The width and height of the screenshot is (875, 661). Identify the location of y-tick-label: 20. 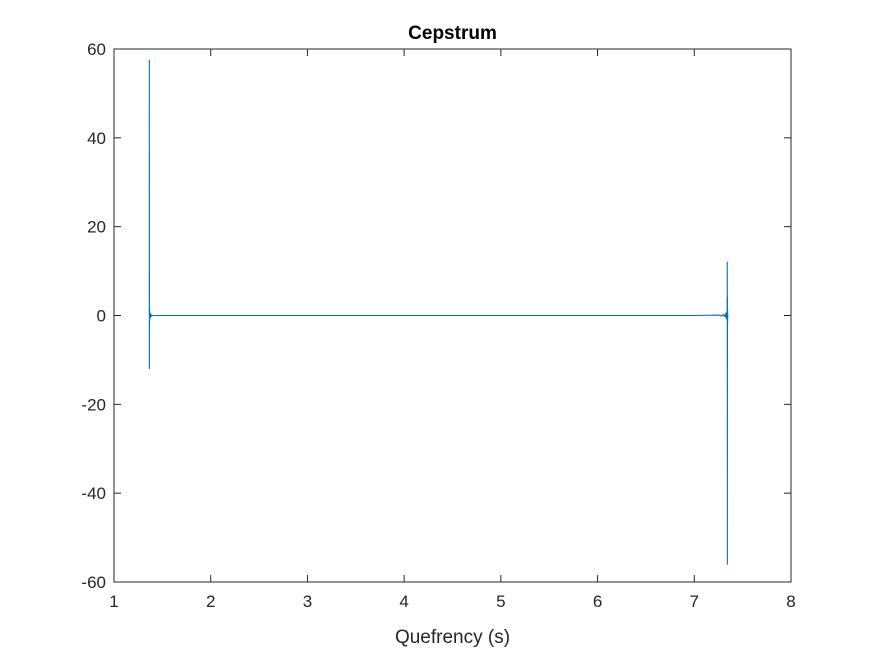
(96, 227).